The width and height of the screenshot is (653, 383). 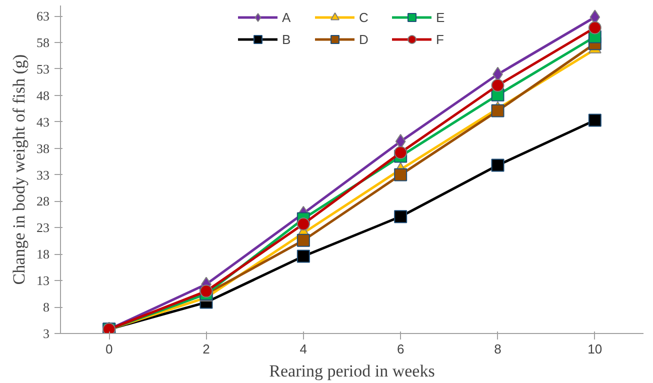 I want to click on y-tick-label: 43, so click(x=43, y=122).